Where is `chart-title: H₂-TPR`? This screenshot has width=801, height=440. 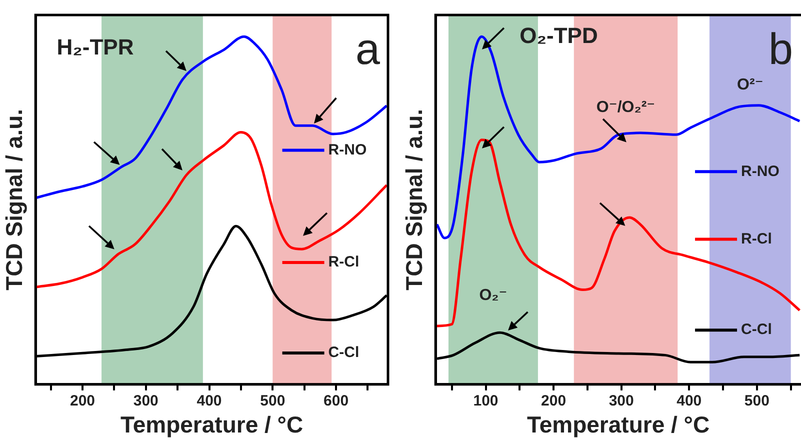 chart-title: H₂-TPR is located at coordinates (95, 47).